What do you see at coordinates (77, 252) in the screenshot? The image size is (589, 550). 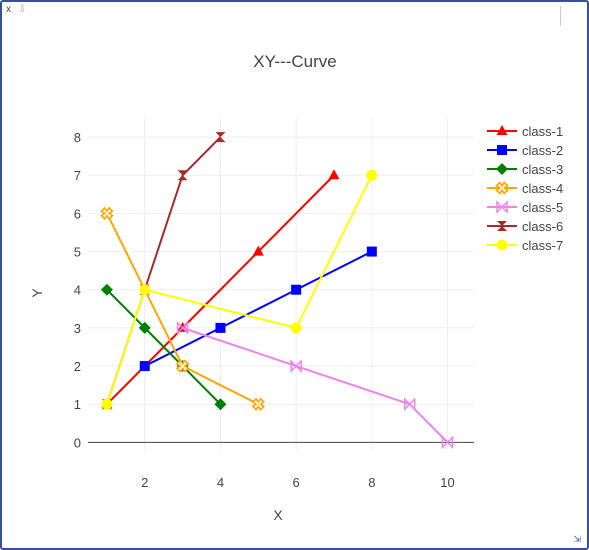 I see `y-tick-label: 5` at bounding box center [77, 252].